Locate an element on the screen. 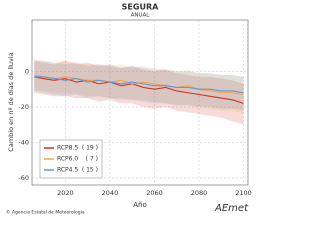 This screenshot has width=320, height=240. y-tick-label: -60 is located at coordinates (23, 178).